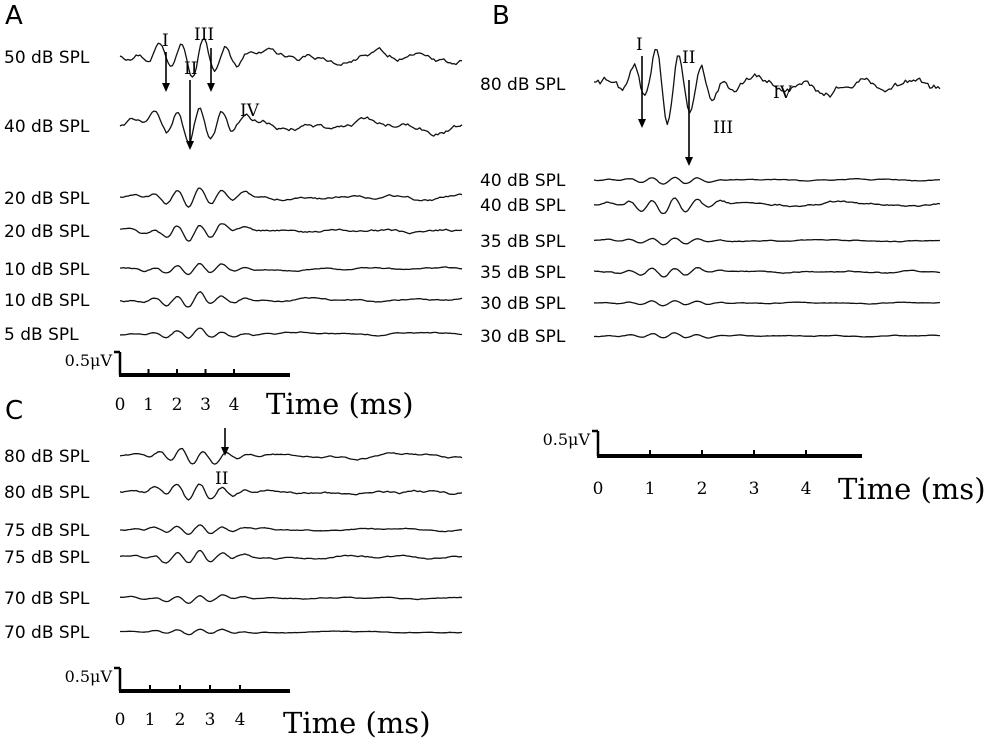 Image resolution: width=1000 pixels, height=744 pixels. I want to click on panel-letter: A, so click(14, 16).